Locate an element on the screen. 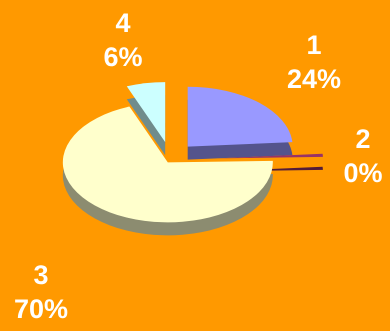  data-label-4: 4 6% is located at coordinates (123, 40).